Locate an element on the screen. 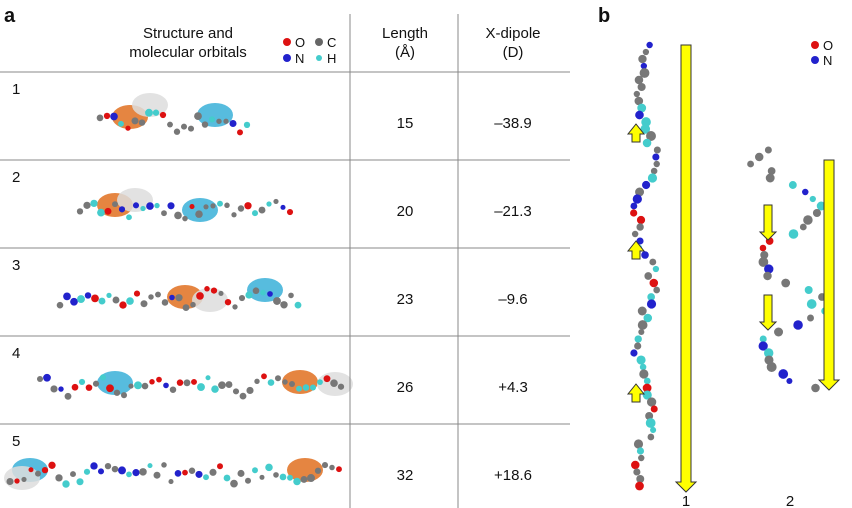  row-id: 4 is located at coordinates (16, 353).